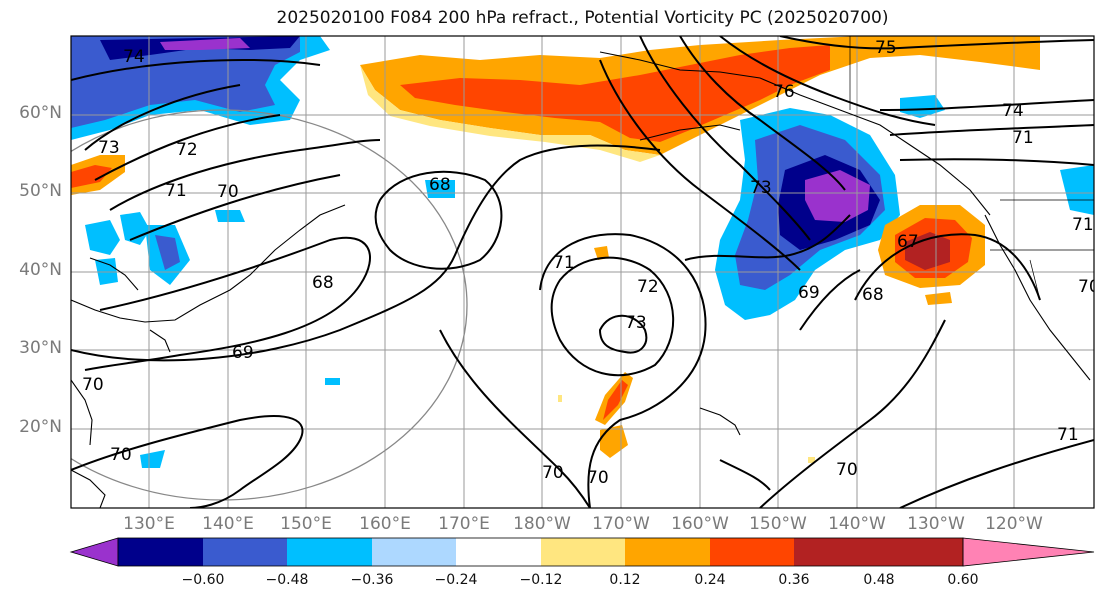  What do you see at coordinates (385, 524) in the screenshot?
I see `lon-label: 160°E` at bounding box center [385, 524].